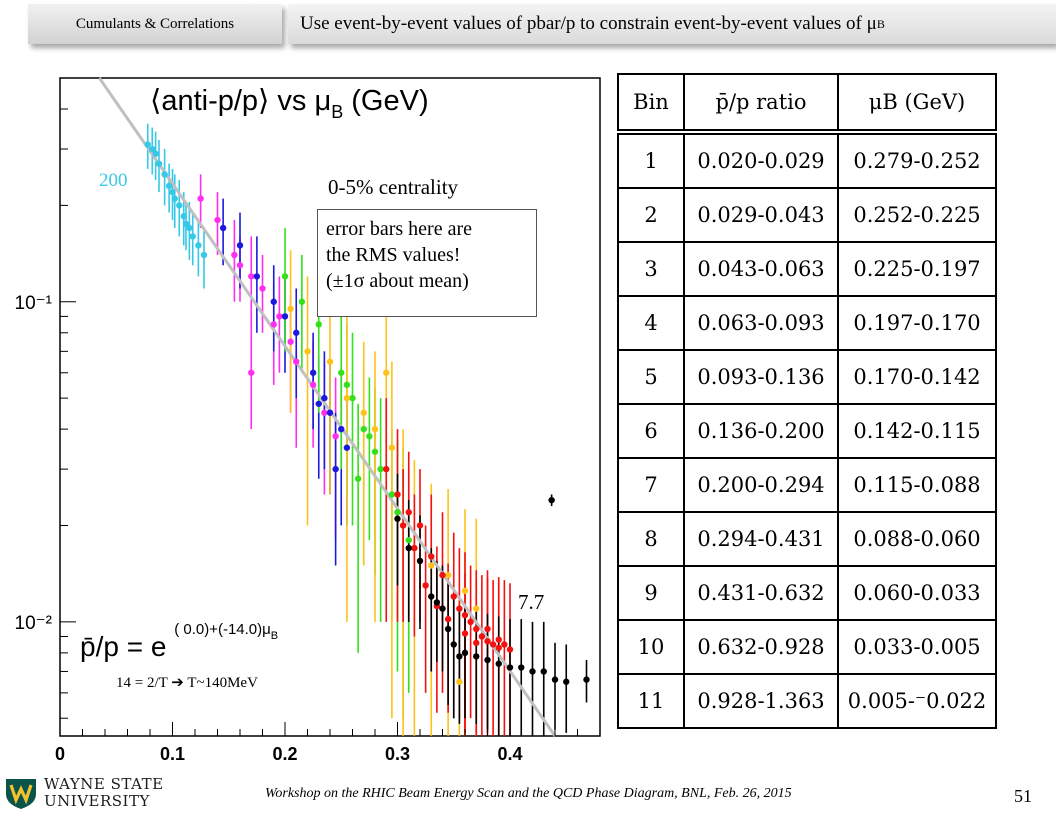  I want to click on x-tick-label: 0.4, so click(509, 754).